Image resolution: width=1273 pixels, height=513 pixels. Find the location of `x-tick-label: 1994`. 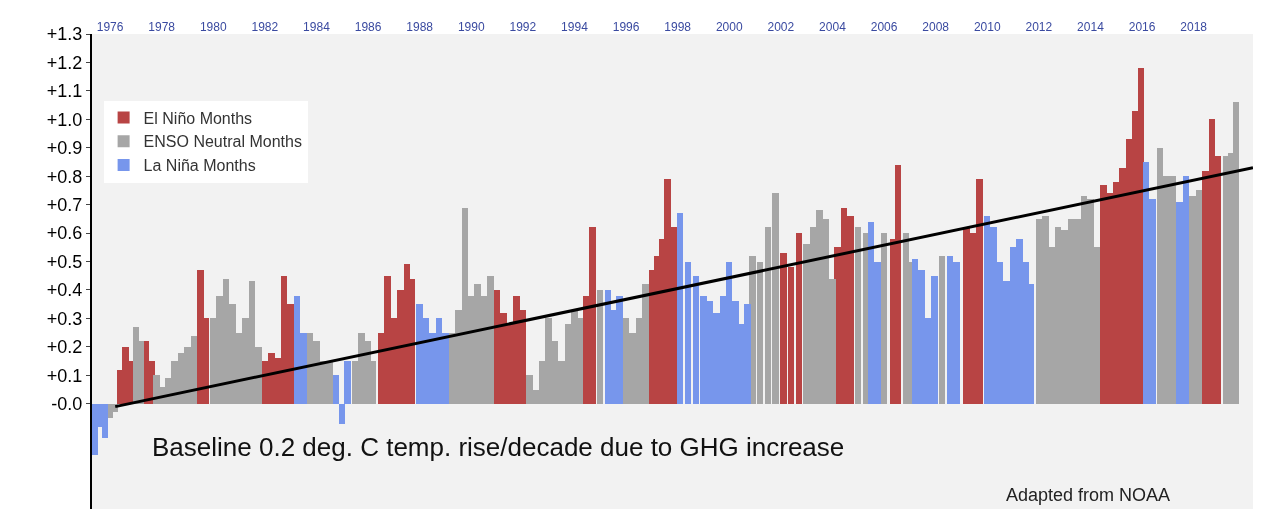

x-tick-label: 1994 is located at coordinates (575, 26).